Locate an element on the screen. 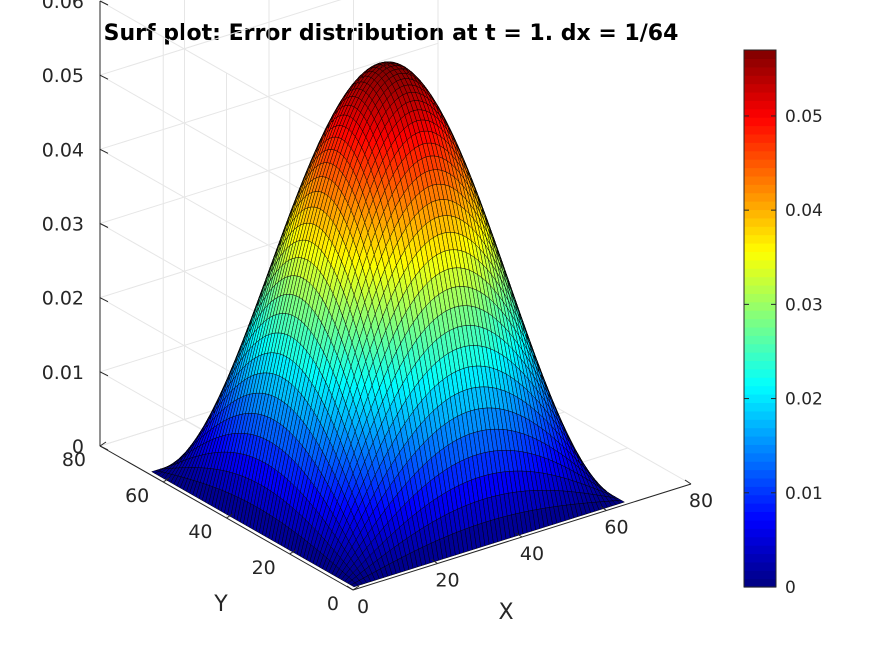  y-tick-label: 40 is located at coordinates (200, 532).